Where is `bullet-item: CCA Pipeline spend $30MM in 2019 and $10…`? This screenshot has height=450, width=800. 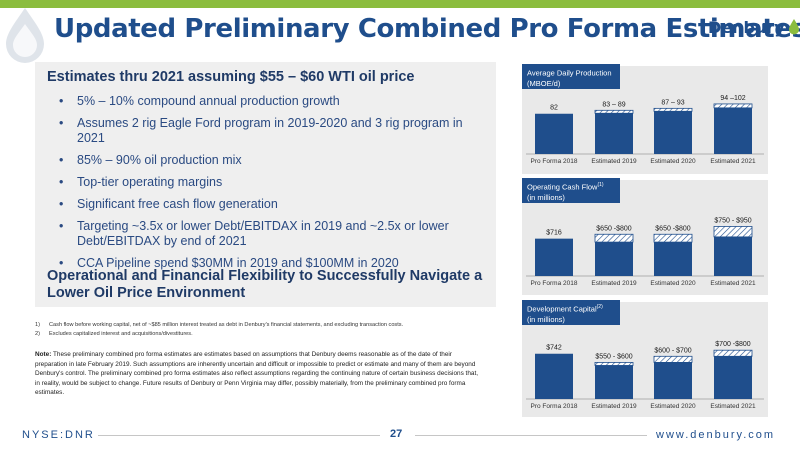 bullet-item: CCA Pipeline spend $30MM in 2019 and $10… is located at coordinates (273, 263).